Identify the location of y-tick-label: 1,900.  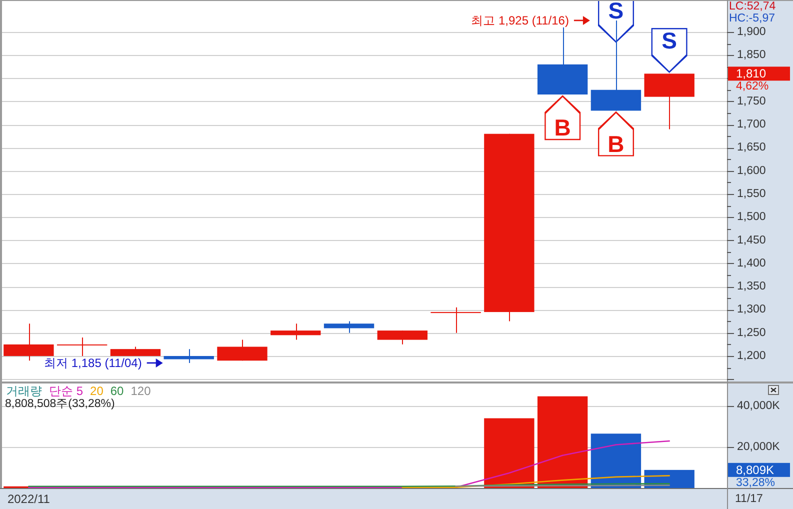
(751, 32).